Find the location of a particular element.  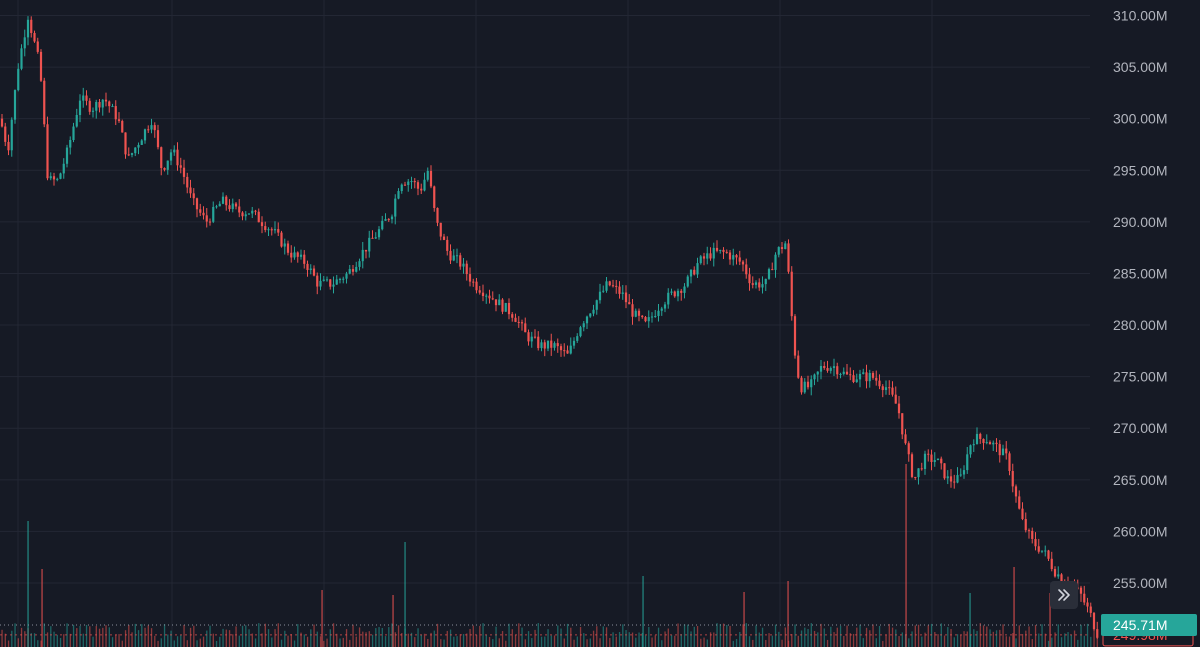

y-tick-label: 270.00M is located at coordinates (1140, 428).